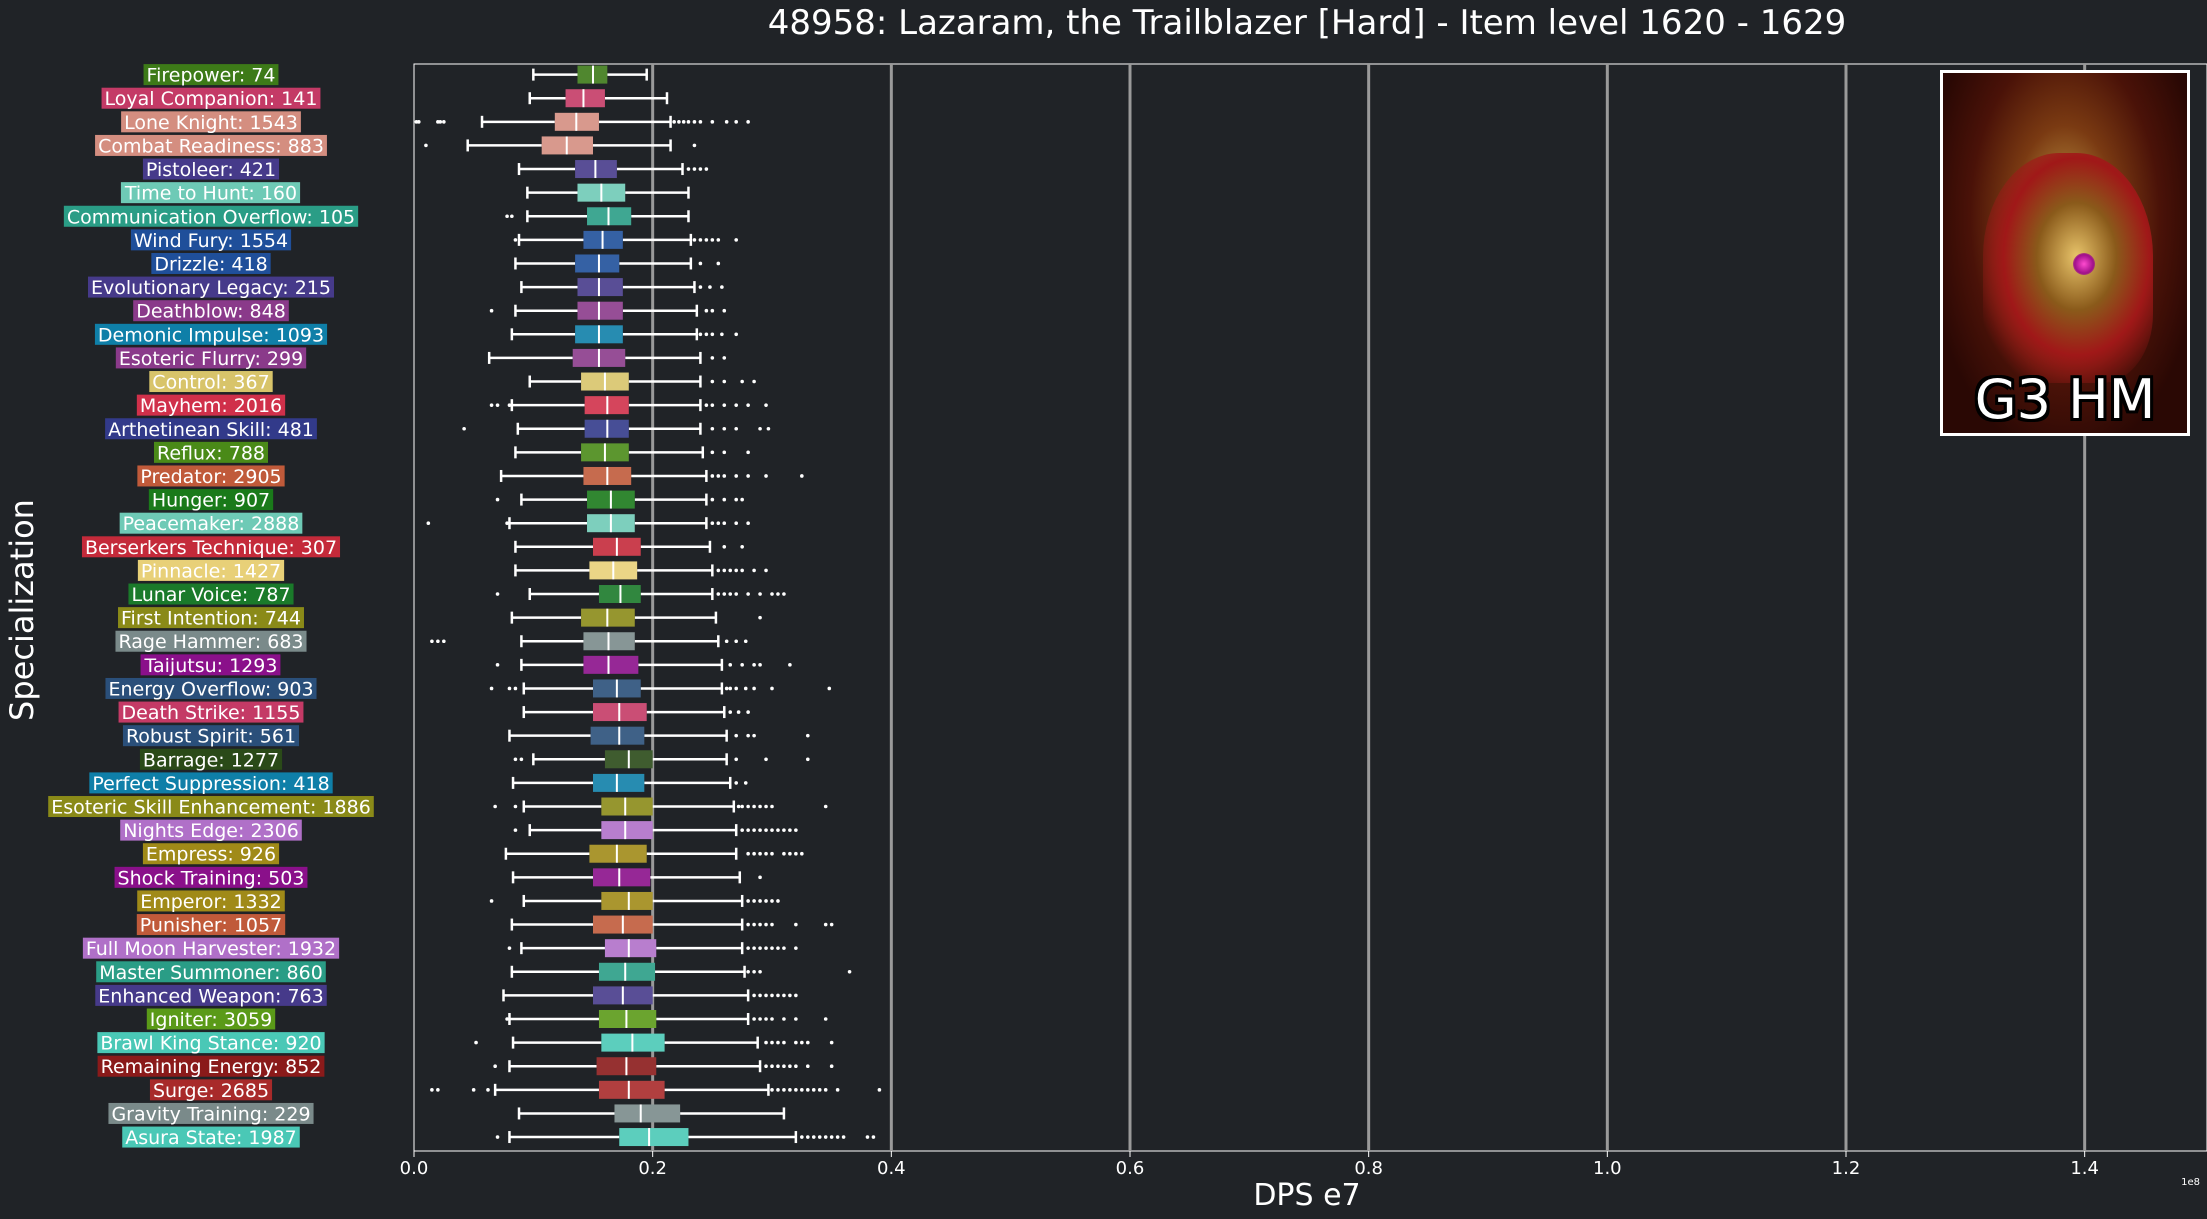  Describe the element at coordinates (211, 405) in the screenshot. I see `category-label-14: Mayhem: 2016` at that location.